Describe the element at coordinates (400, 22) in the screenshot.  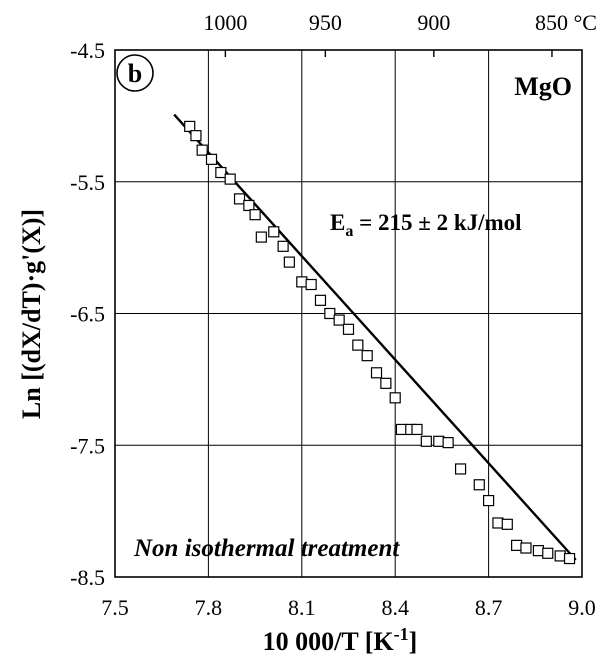
I see `top-axis-tick-labels: 1000 950 900 850 °C` at that location.